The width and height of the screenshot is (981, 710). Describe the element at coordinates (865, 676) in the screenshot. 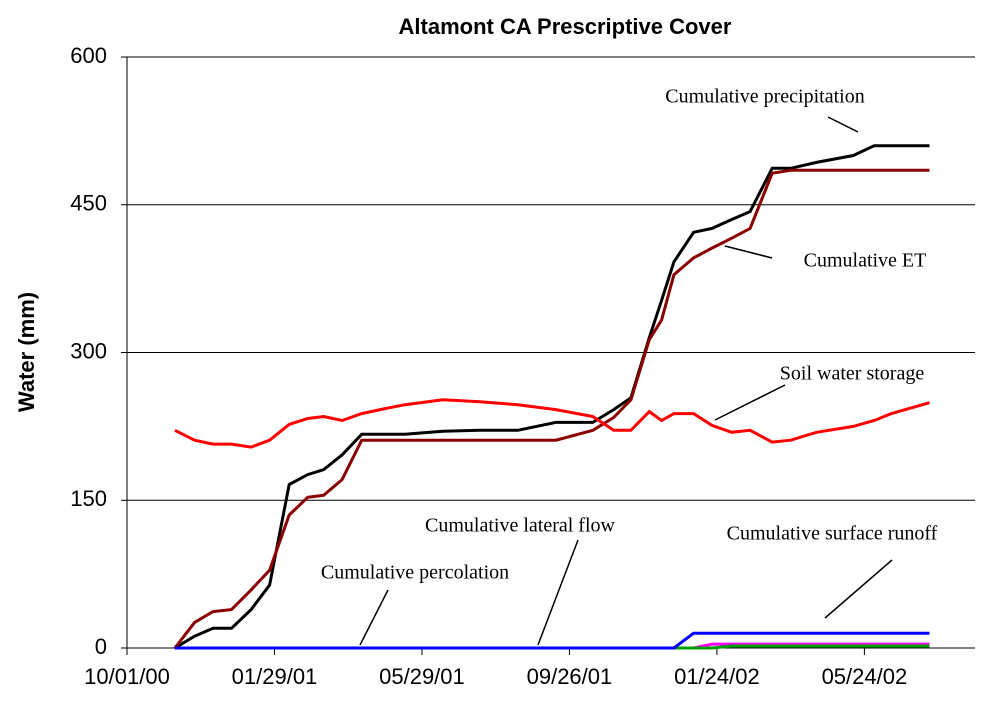

I see `x-tick-label: 05/24/02` at that location.